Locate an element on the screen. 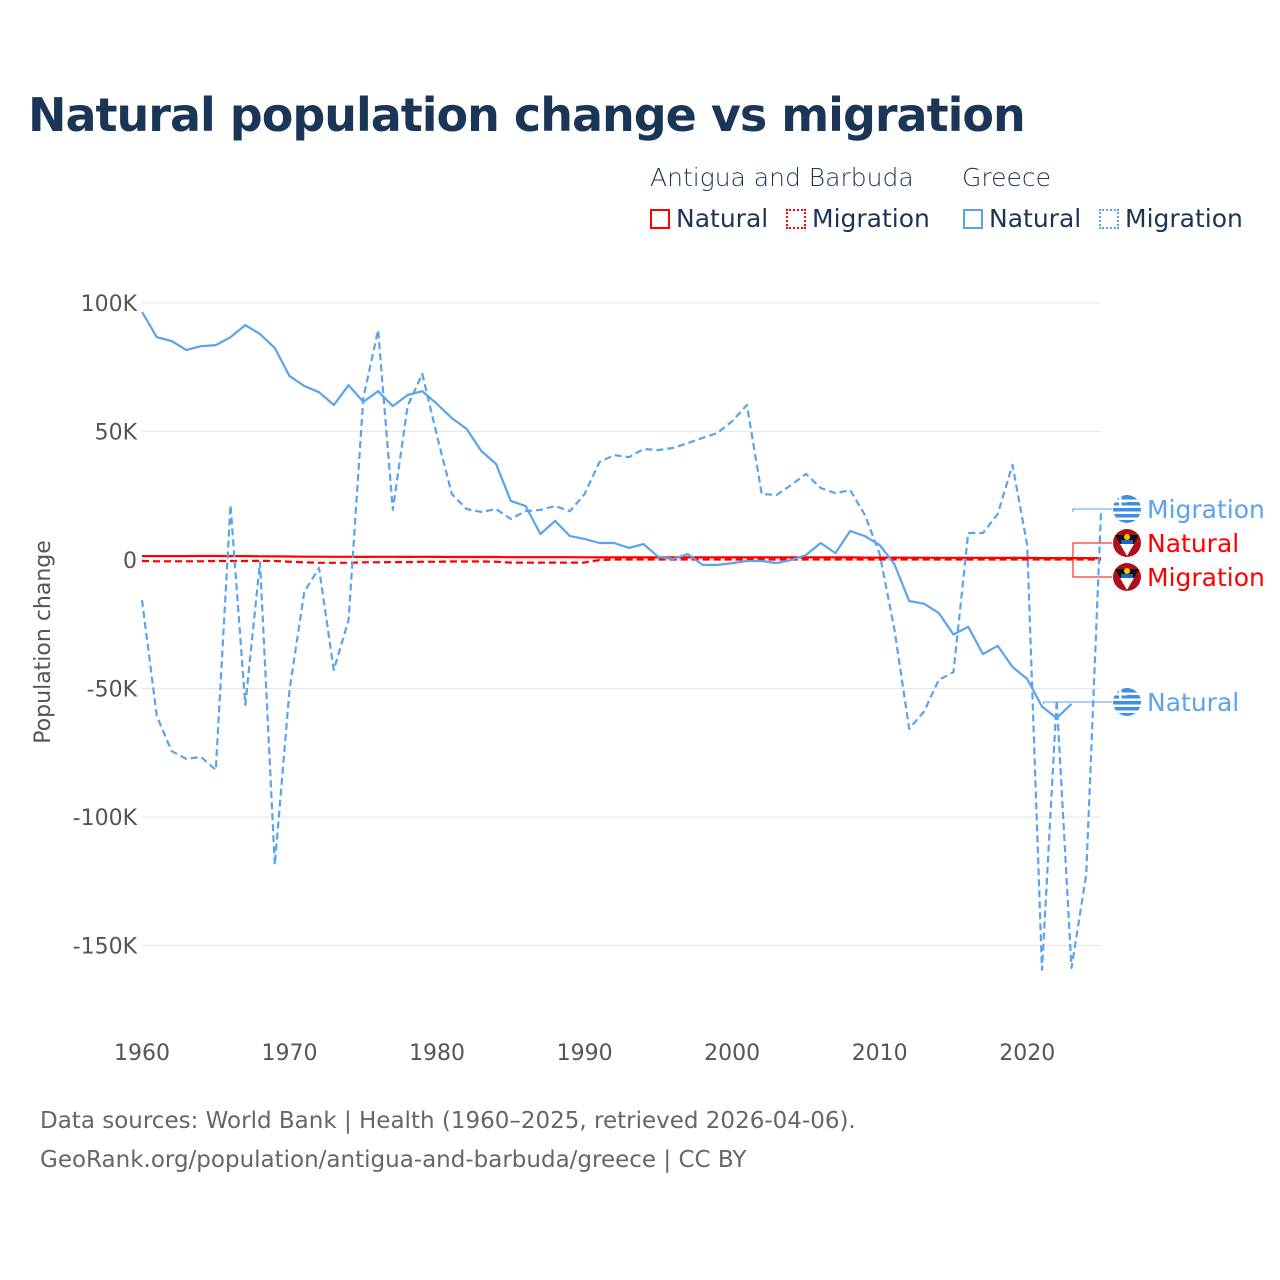 The height and width of the screenshot is (1280, 1280). y-tick-label: 100K is located at coordinates (109, 304).